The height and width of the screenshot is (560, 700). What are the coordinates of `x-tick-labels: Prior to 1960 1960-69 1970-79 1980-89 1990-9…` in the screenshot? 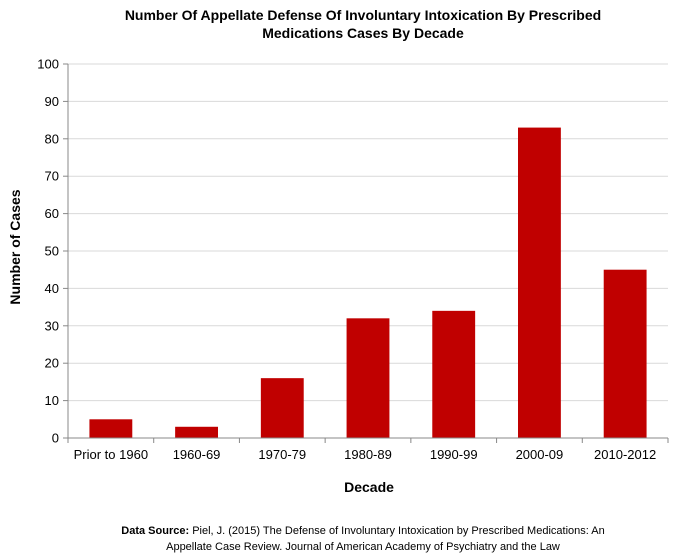 It's located at (365, 454).